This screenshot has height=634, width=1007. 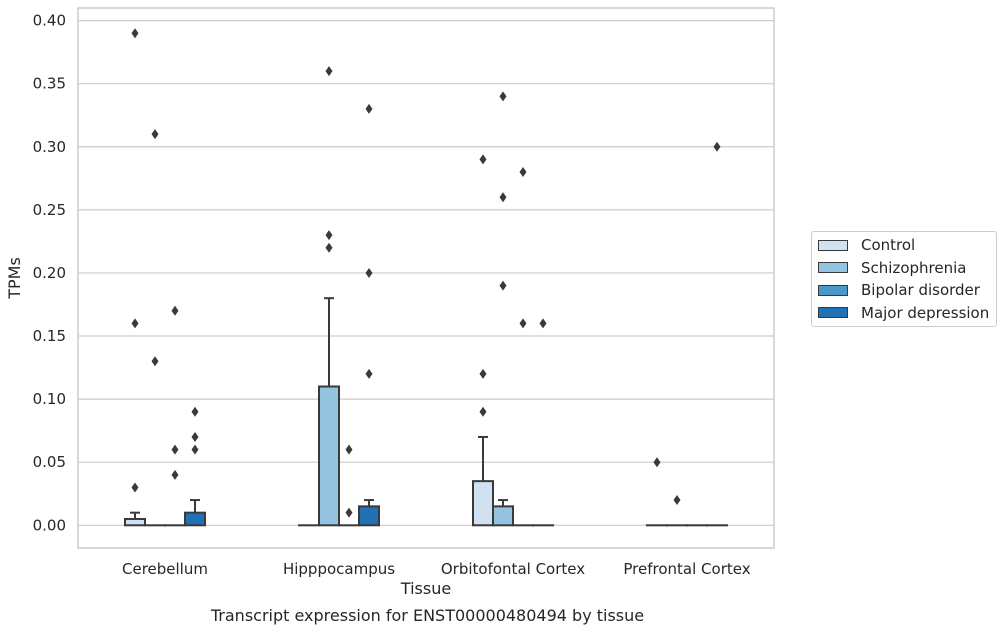 What do you see at coordinates (49, 399) in the screenshot?
I see `y-tick-label: 0.10` at bounding box center [49, 399].